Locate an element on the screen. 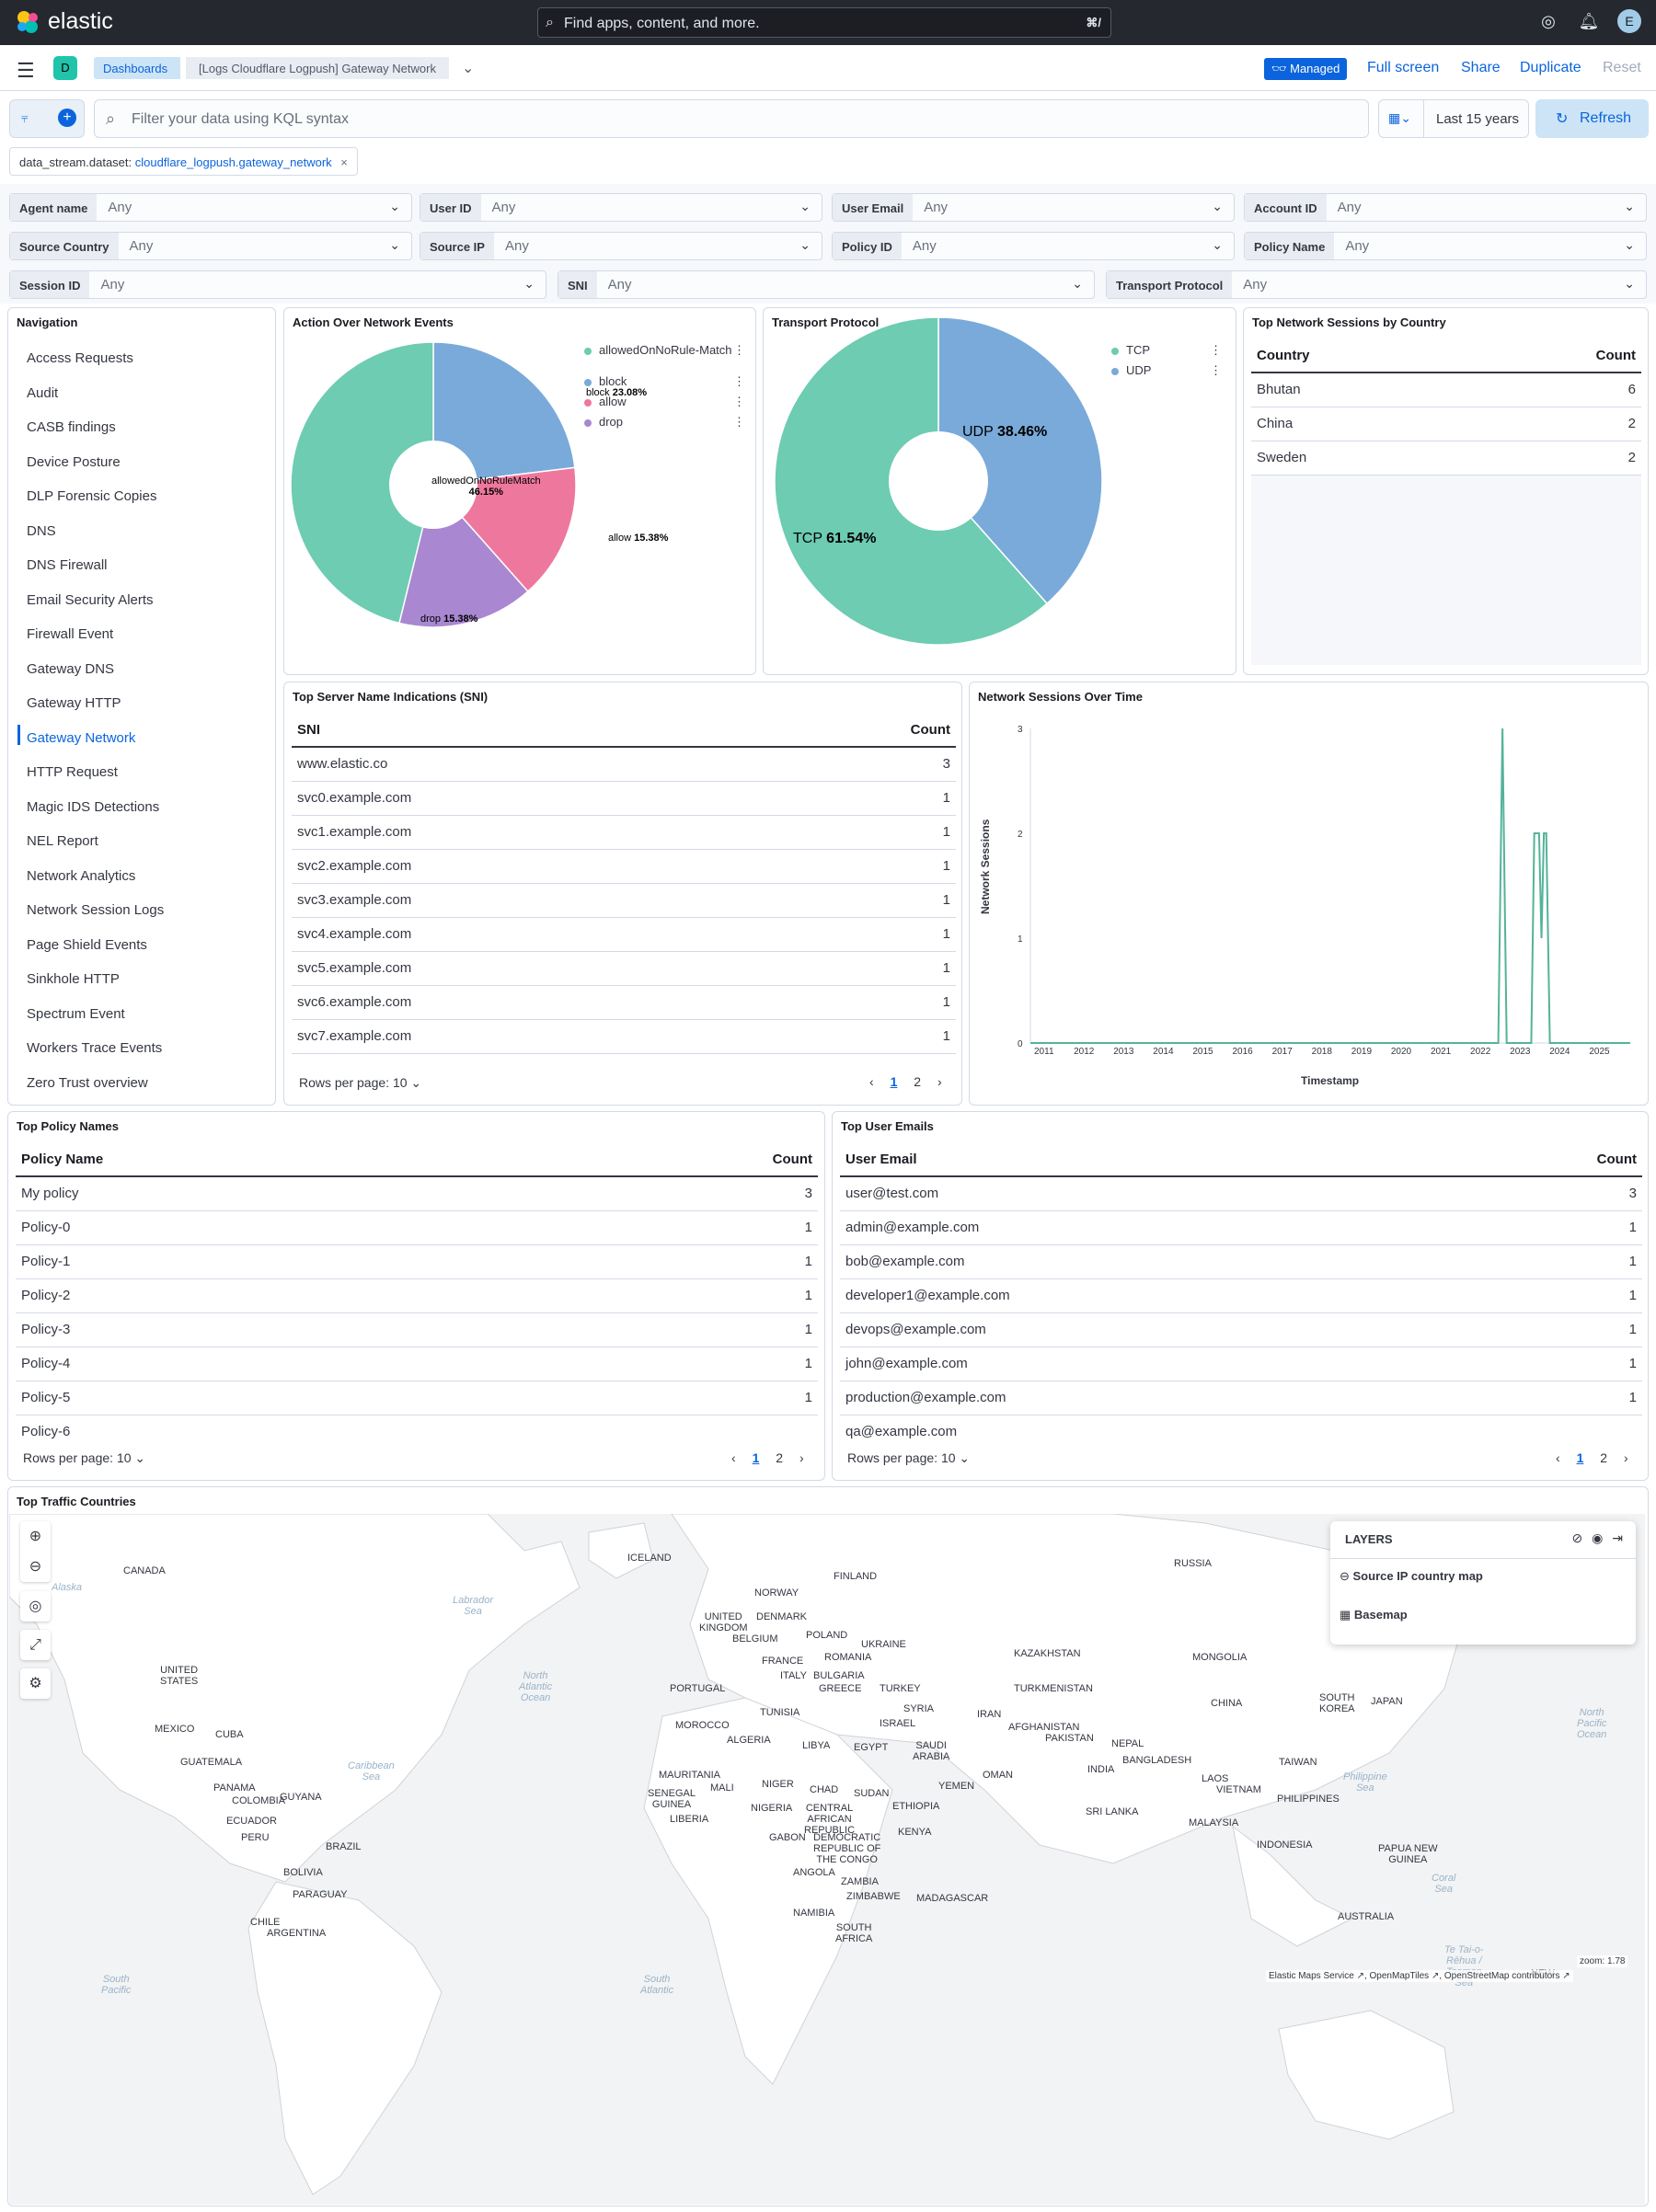  global-search-input: ⌕ Find apps, content, and more. ⌘/ is located at coordinates (824, 22).